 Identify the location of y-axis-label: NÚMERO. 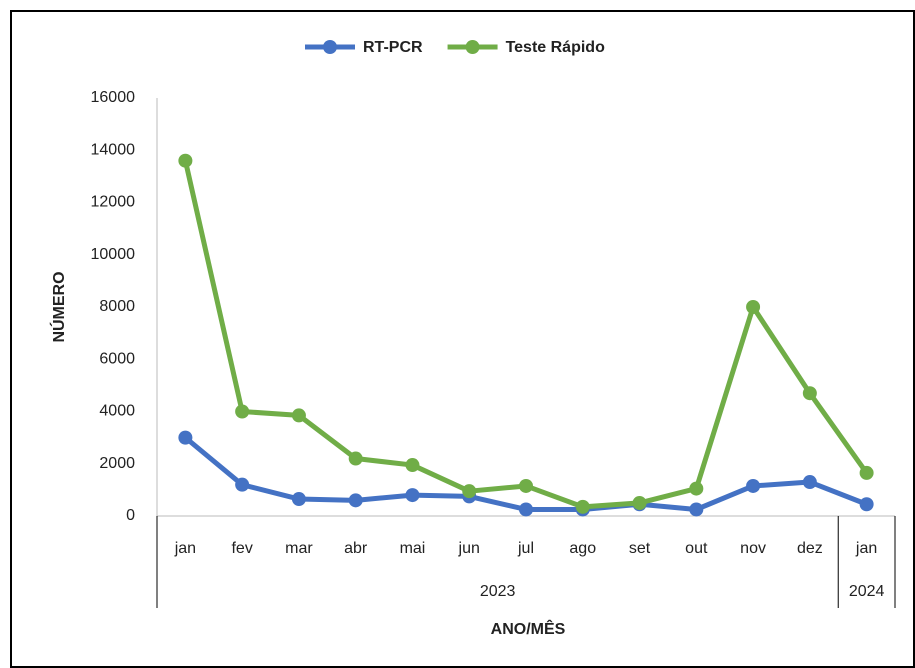
(58, 306).